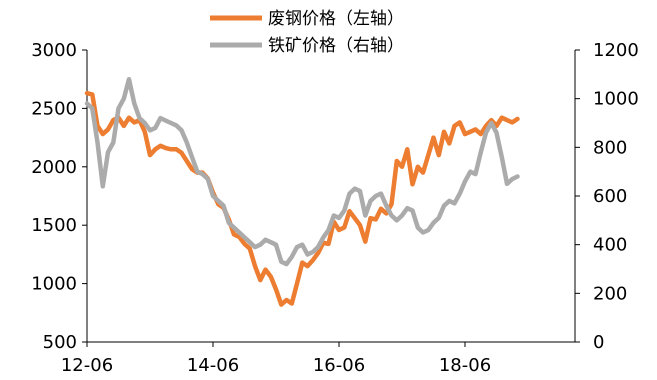 This screenshot has height=380, width=657. What do you see at coordinates (616, 50) in the screenshot?
I see `right-tick-label: 1200` at bounding box center [616, 50].